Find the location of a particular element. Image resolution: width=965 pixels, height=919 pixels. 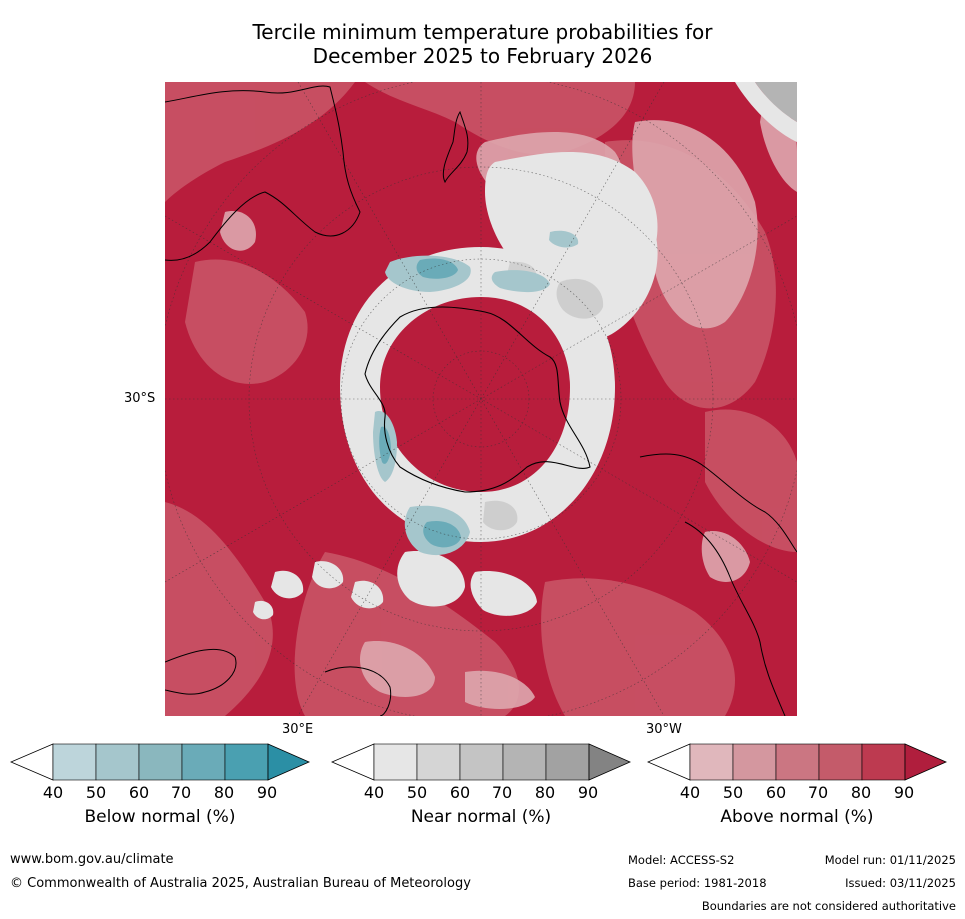

model-info: Model: ACCESS-S2 is located at coordinates (681, 860).